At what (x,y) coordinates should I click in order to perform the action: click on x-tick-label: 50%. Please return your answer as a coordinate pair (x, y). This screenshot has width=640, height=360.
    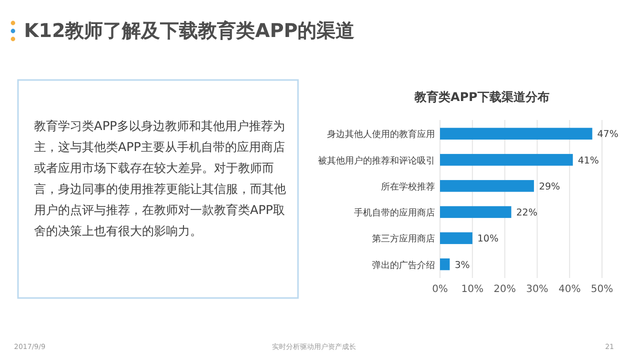
    Looking at the image, I should click on (602, 289).